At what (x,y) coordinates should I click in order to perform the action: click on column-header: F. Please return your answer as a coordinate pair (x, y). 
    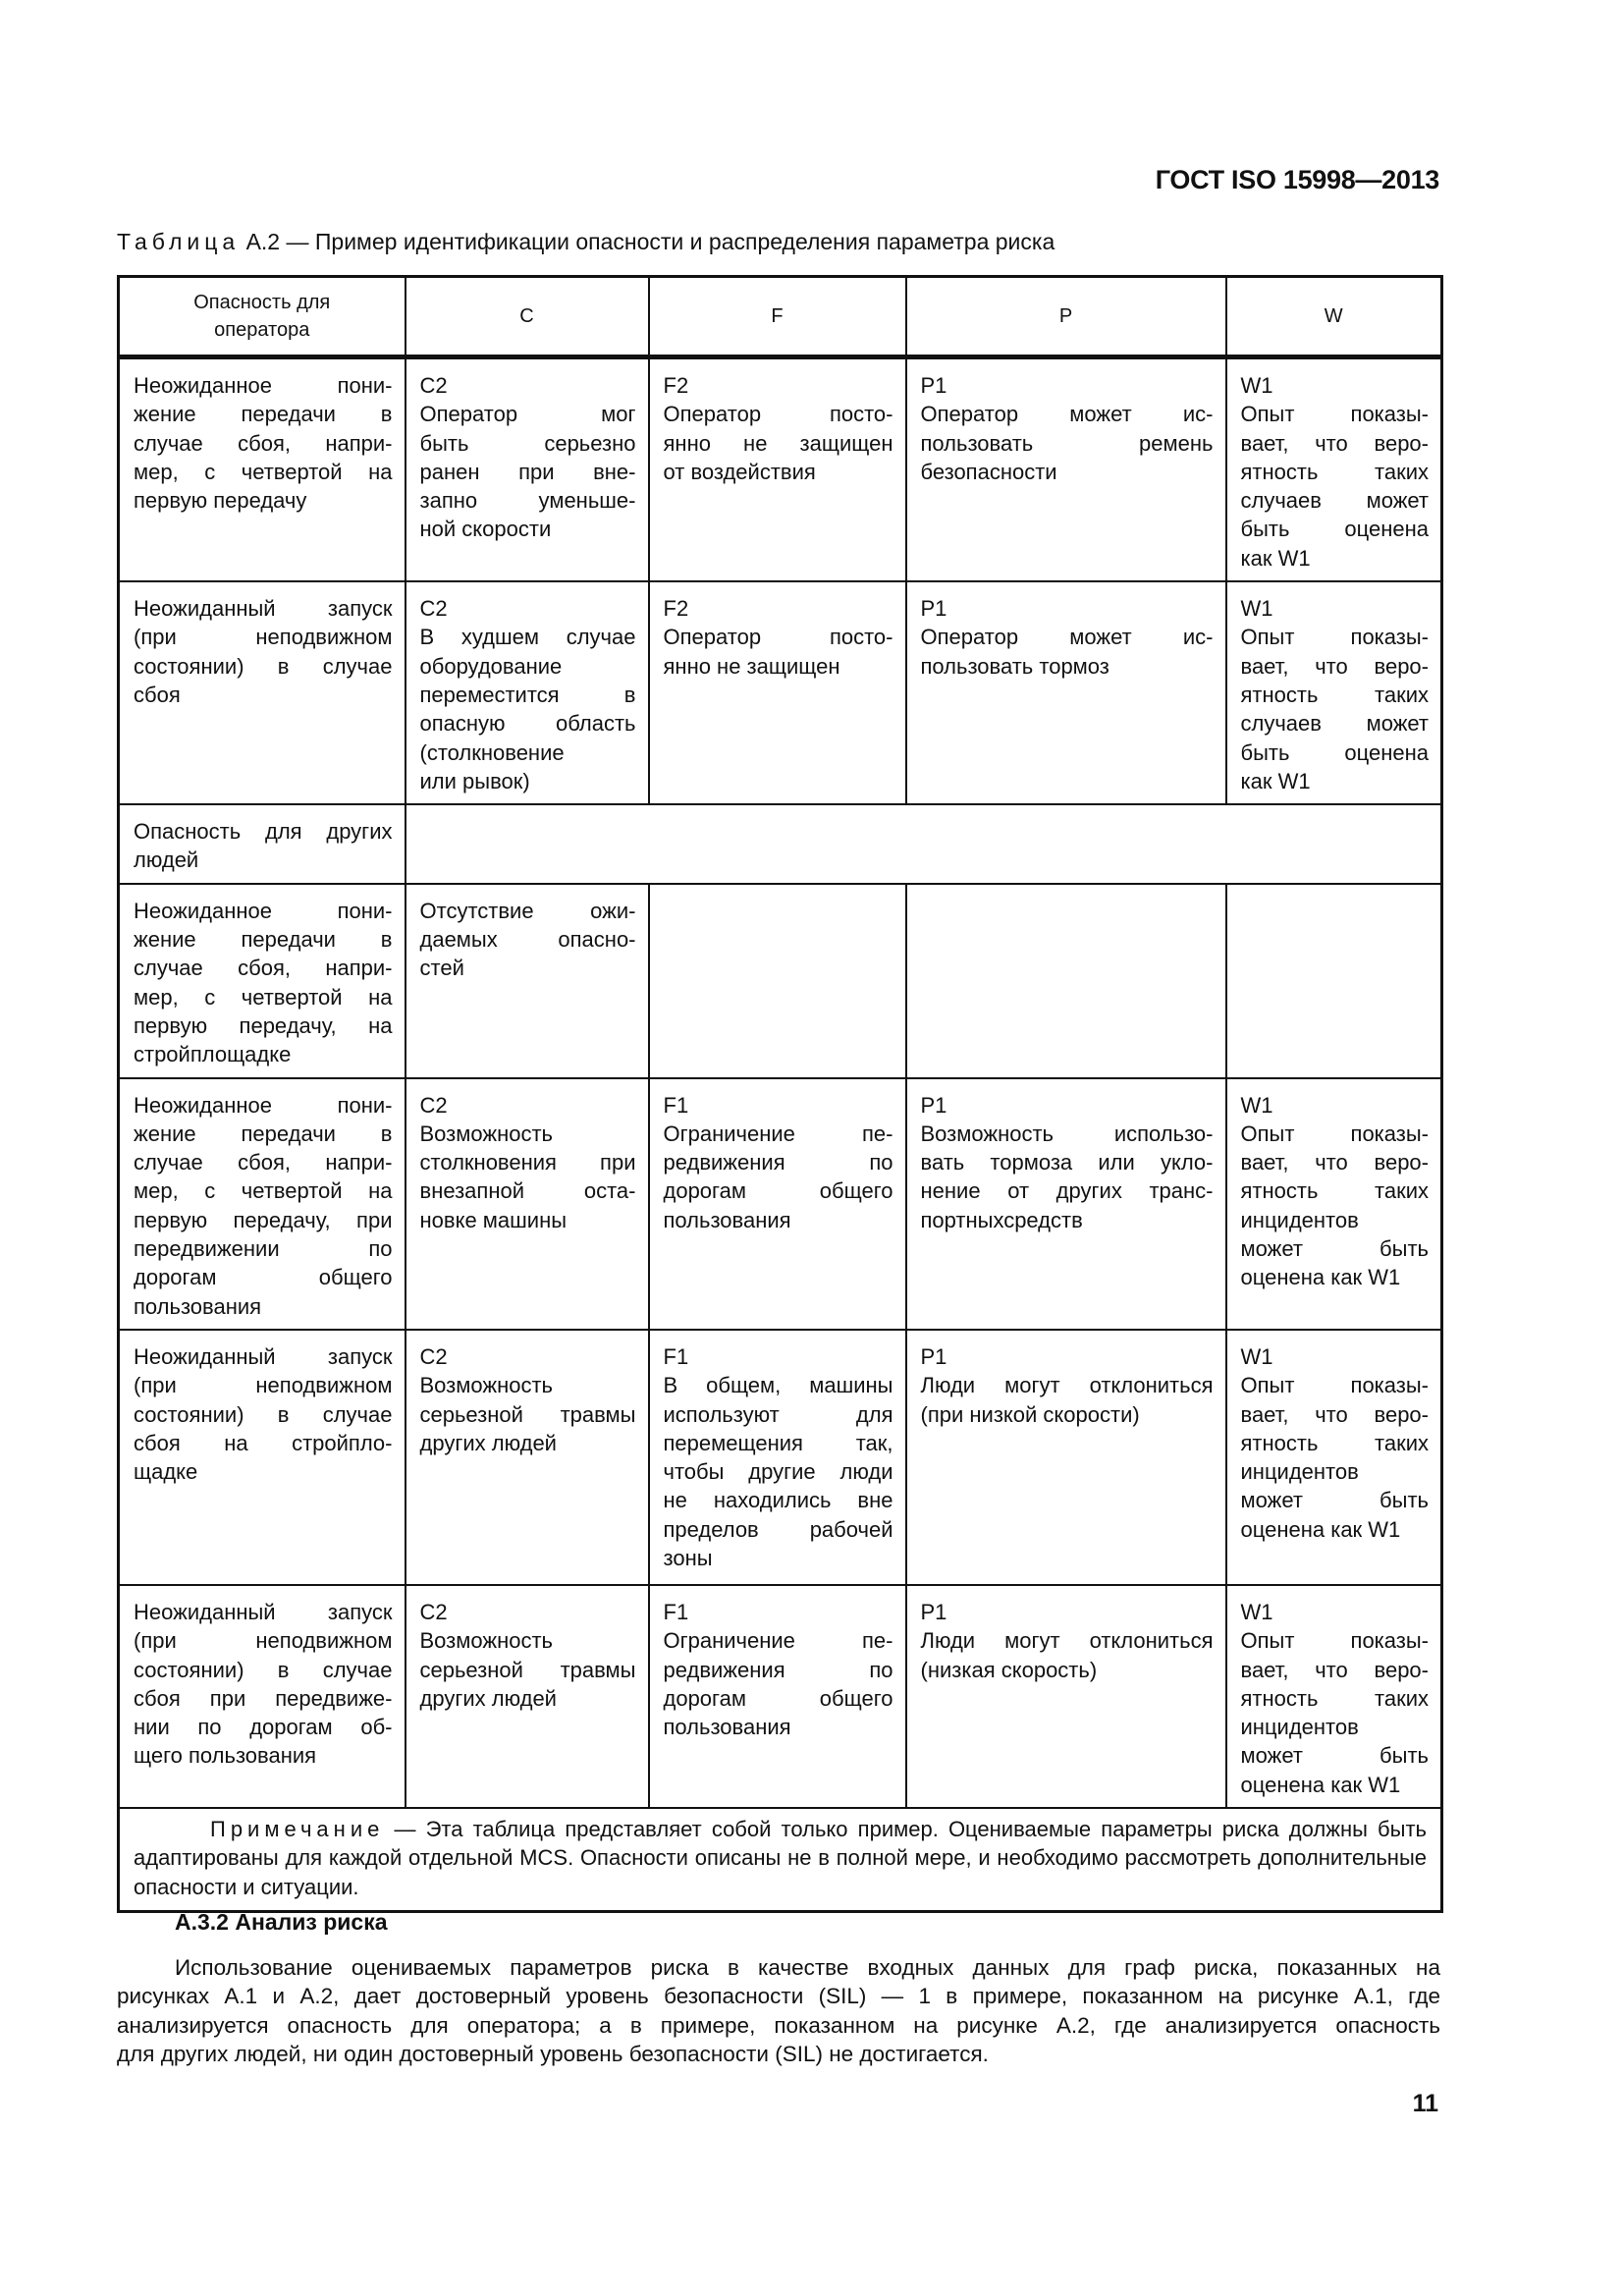
    Looking at the image, I should click on (777, 317).